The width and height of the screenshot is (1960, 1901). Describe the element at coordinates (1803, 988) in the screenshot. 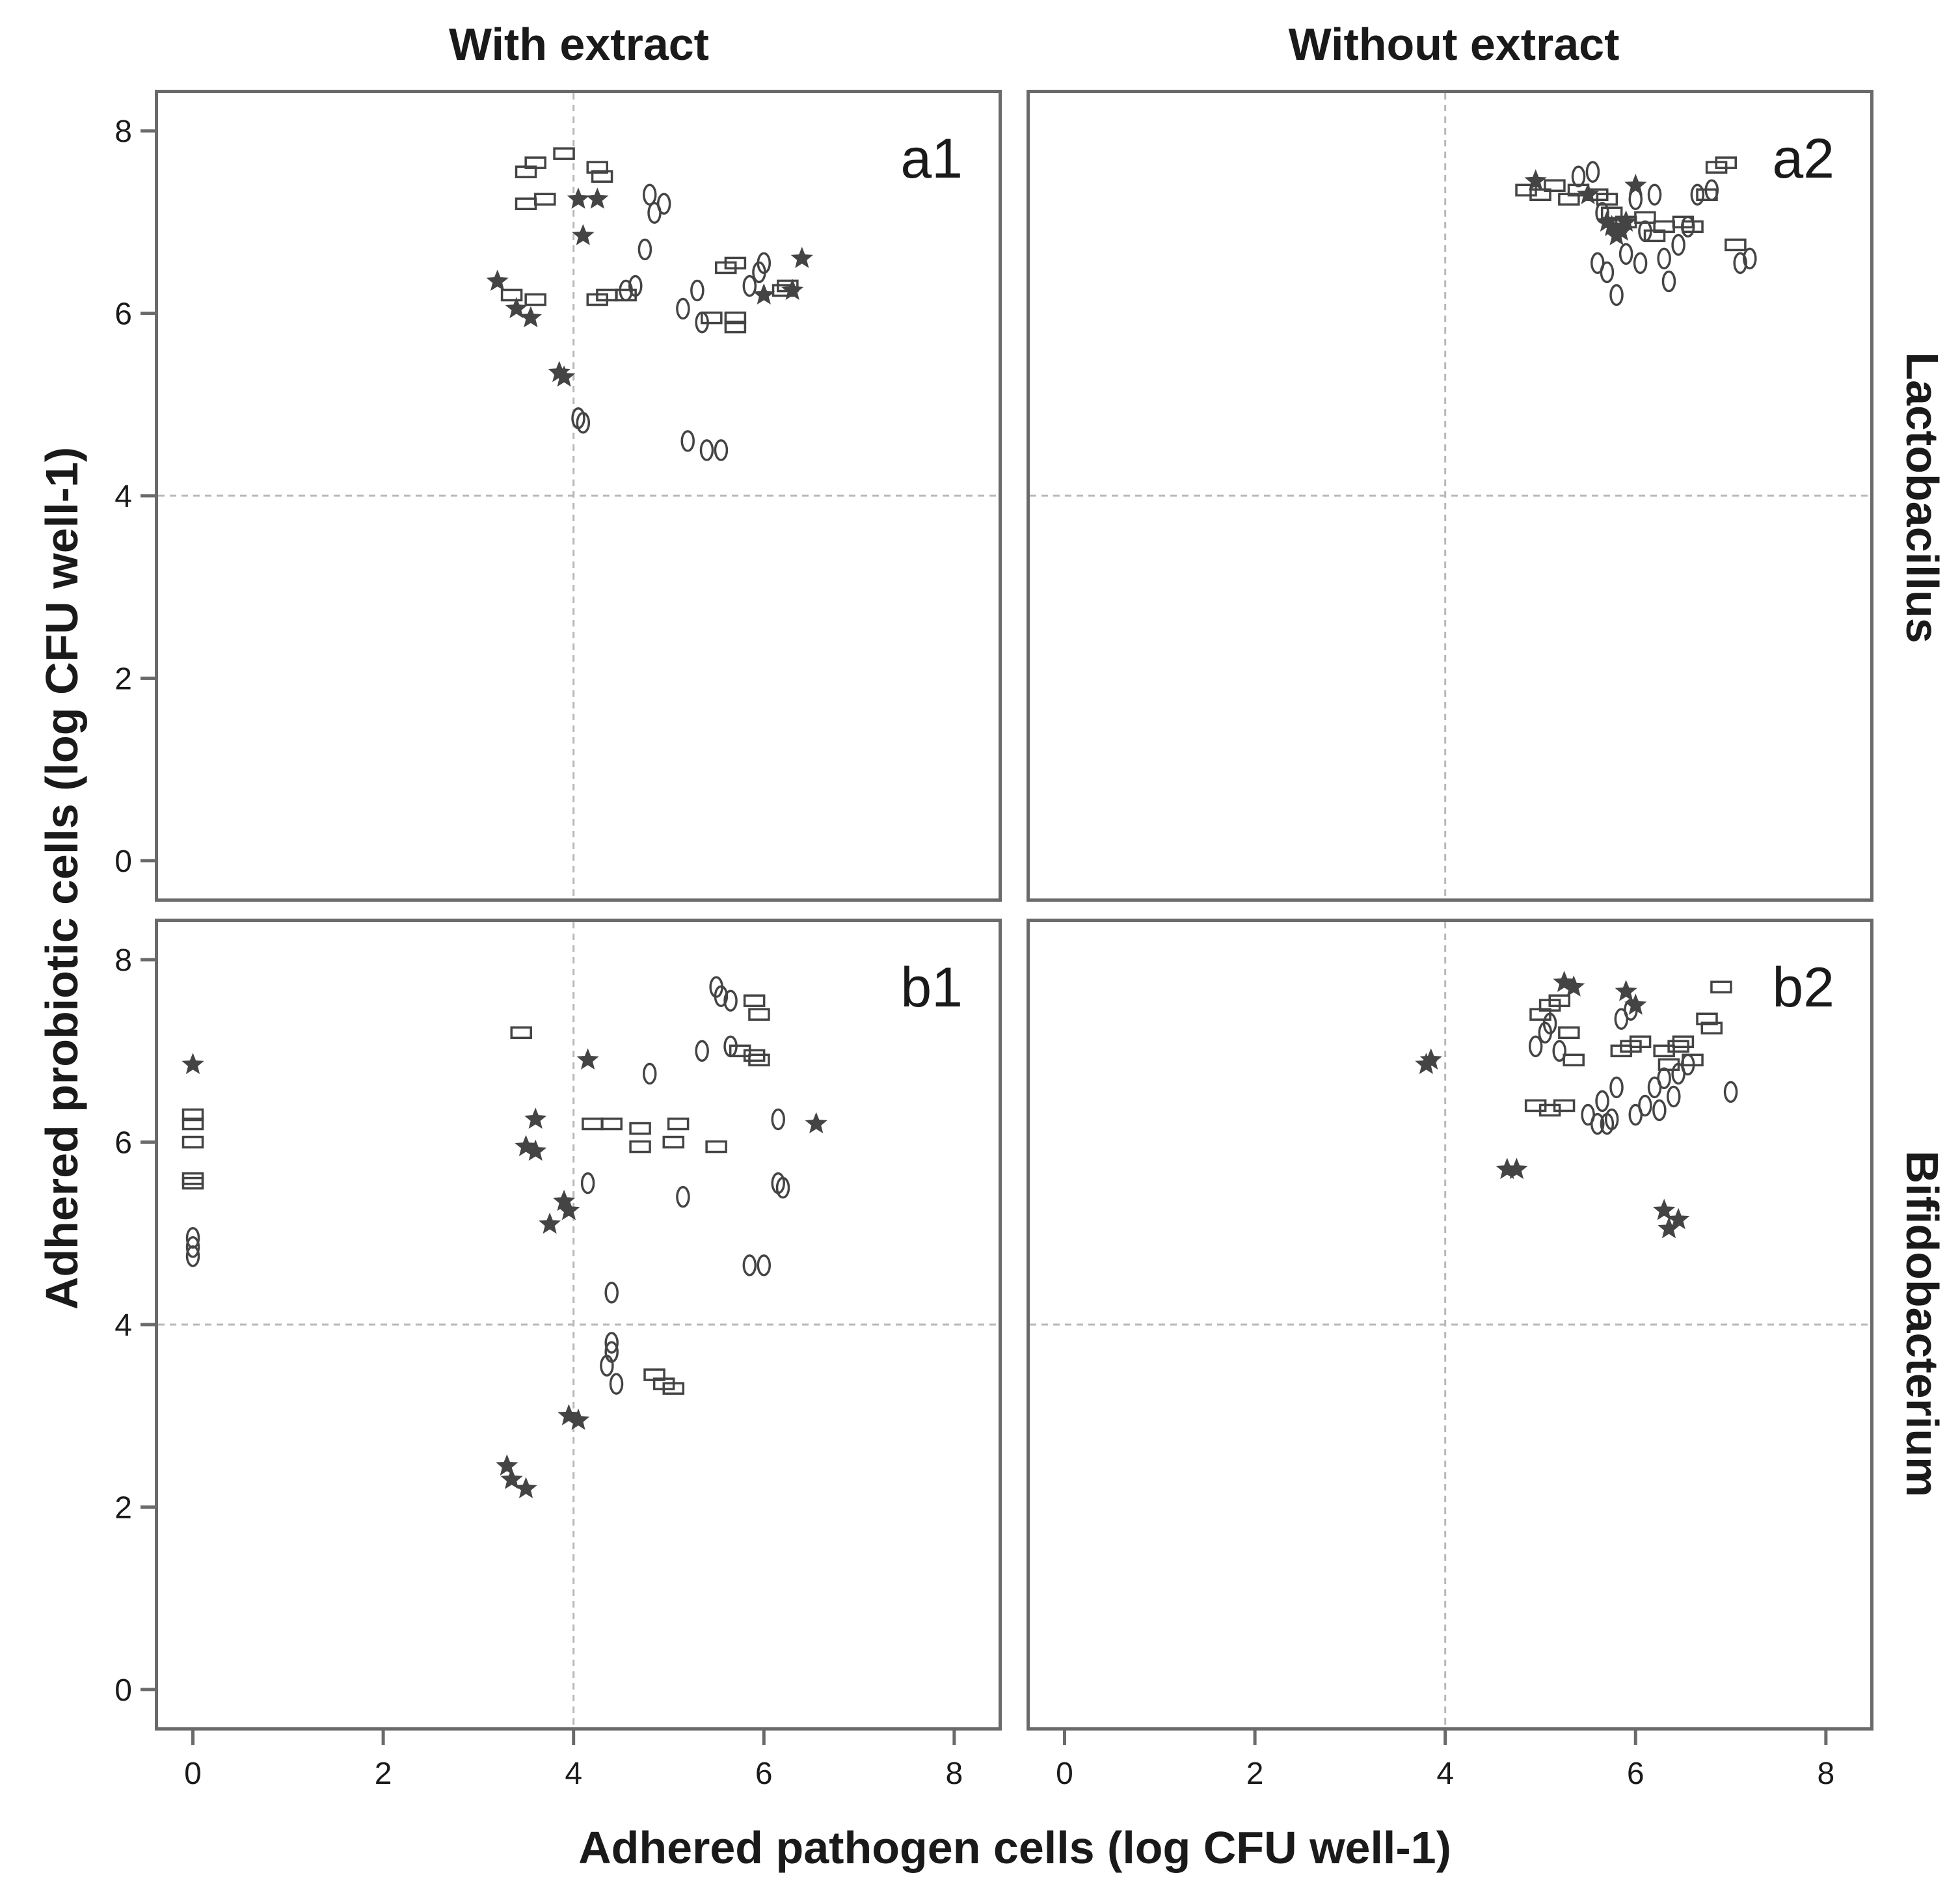

I see `panel-label: b2` at that location.